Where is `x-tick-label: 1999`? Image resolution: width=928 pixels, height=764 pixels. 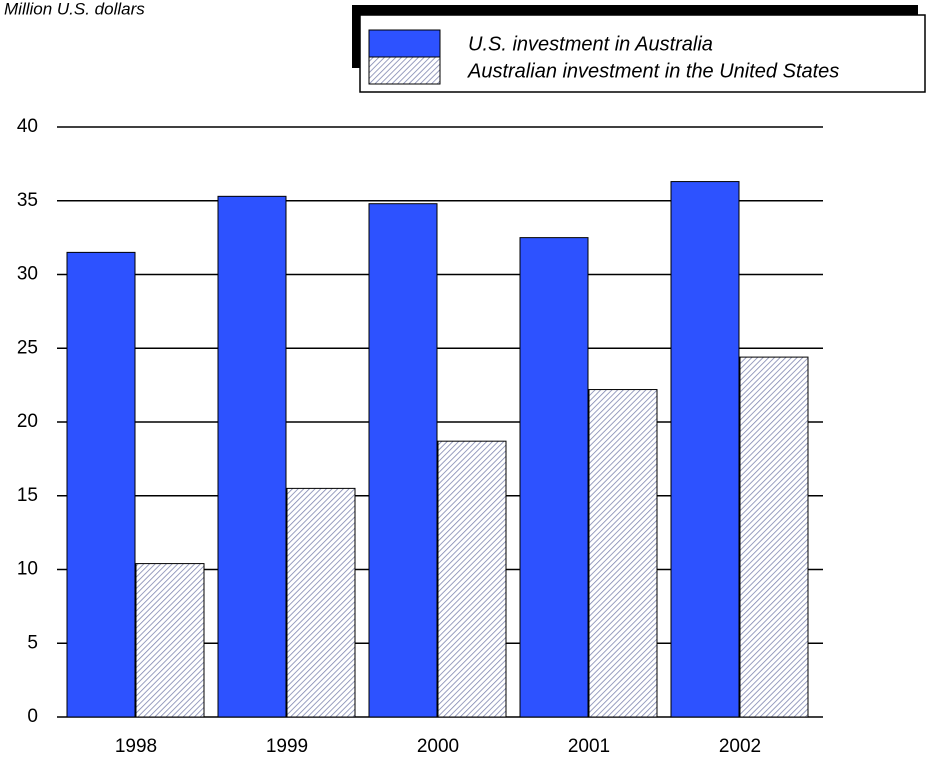
x-tick-label: 1999 is located at coordinates (287, 746).